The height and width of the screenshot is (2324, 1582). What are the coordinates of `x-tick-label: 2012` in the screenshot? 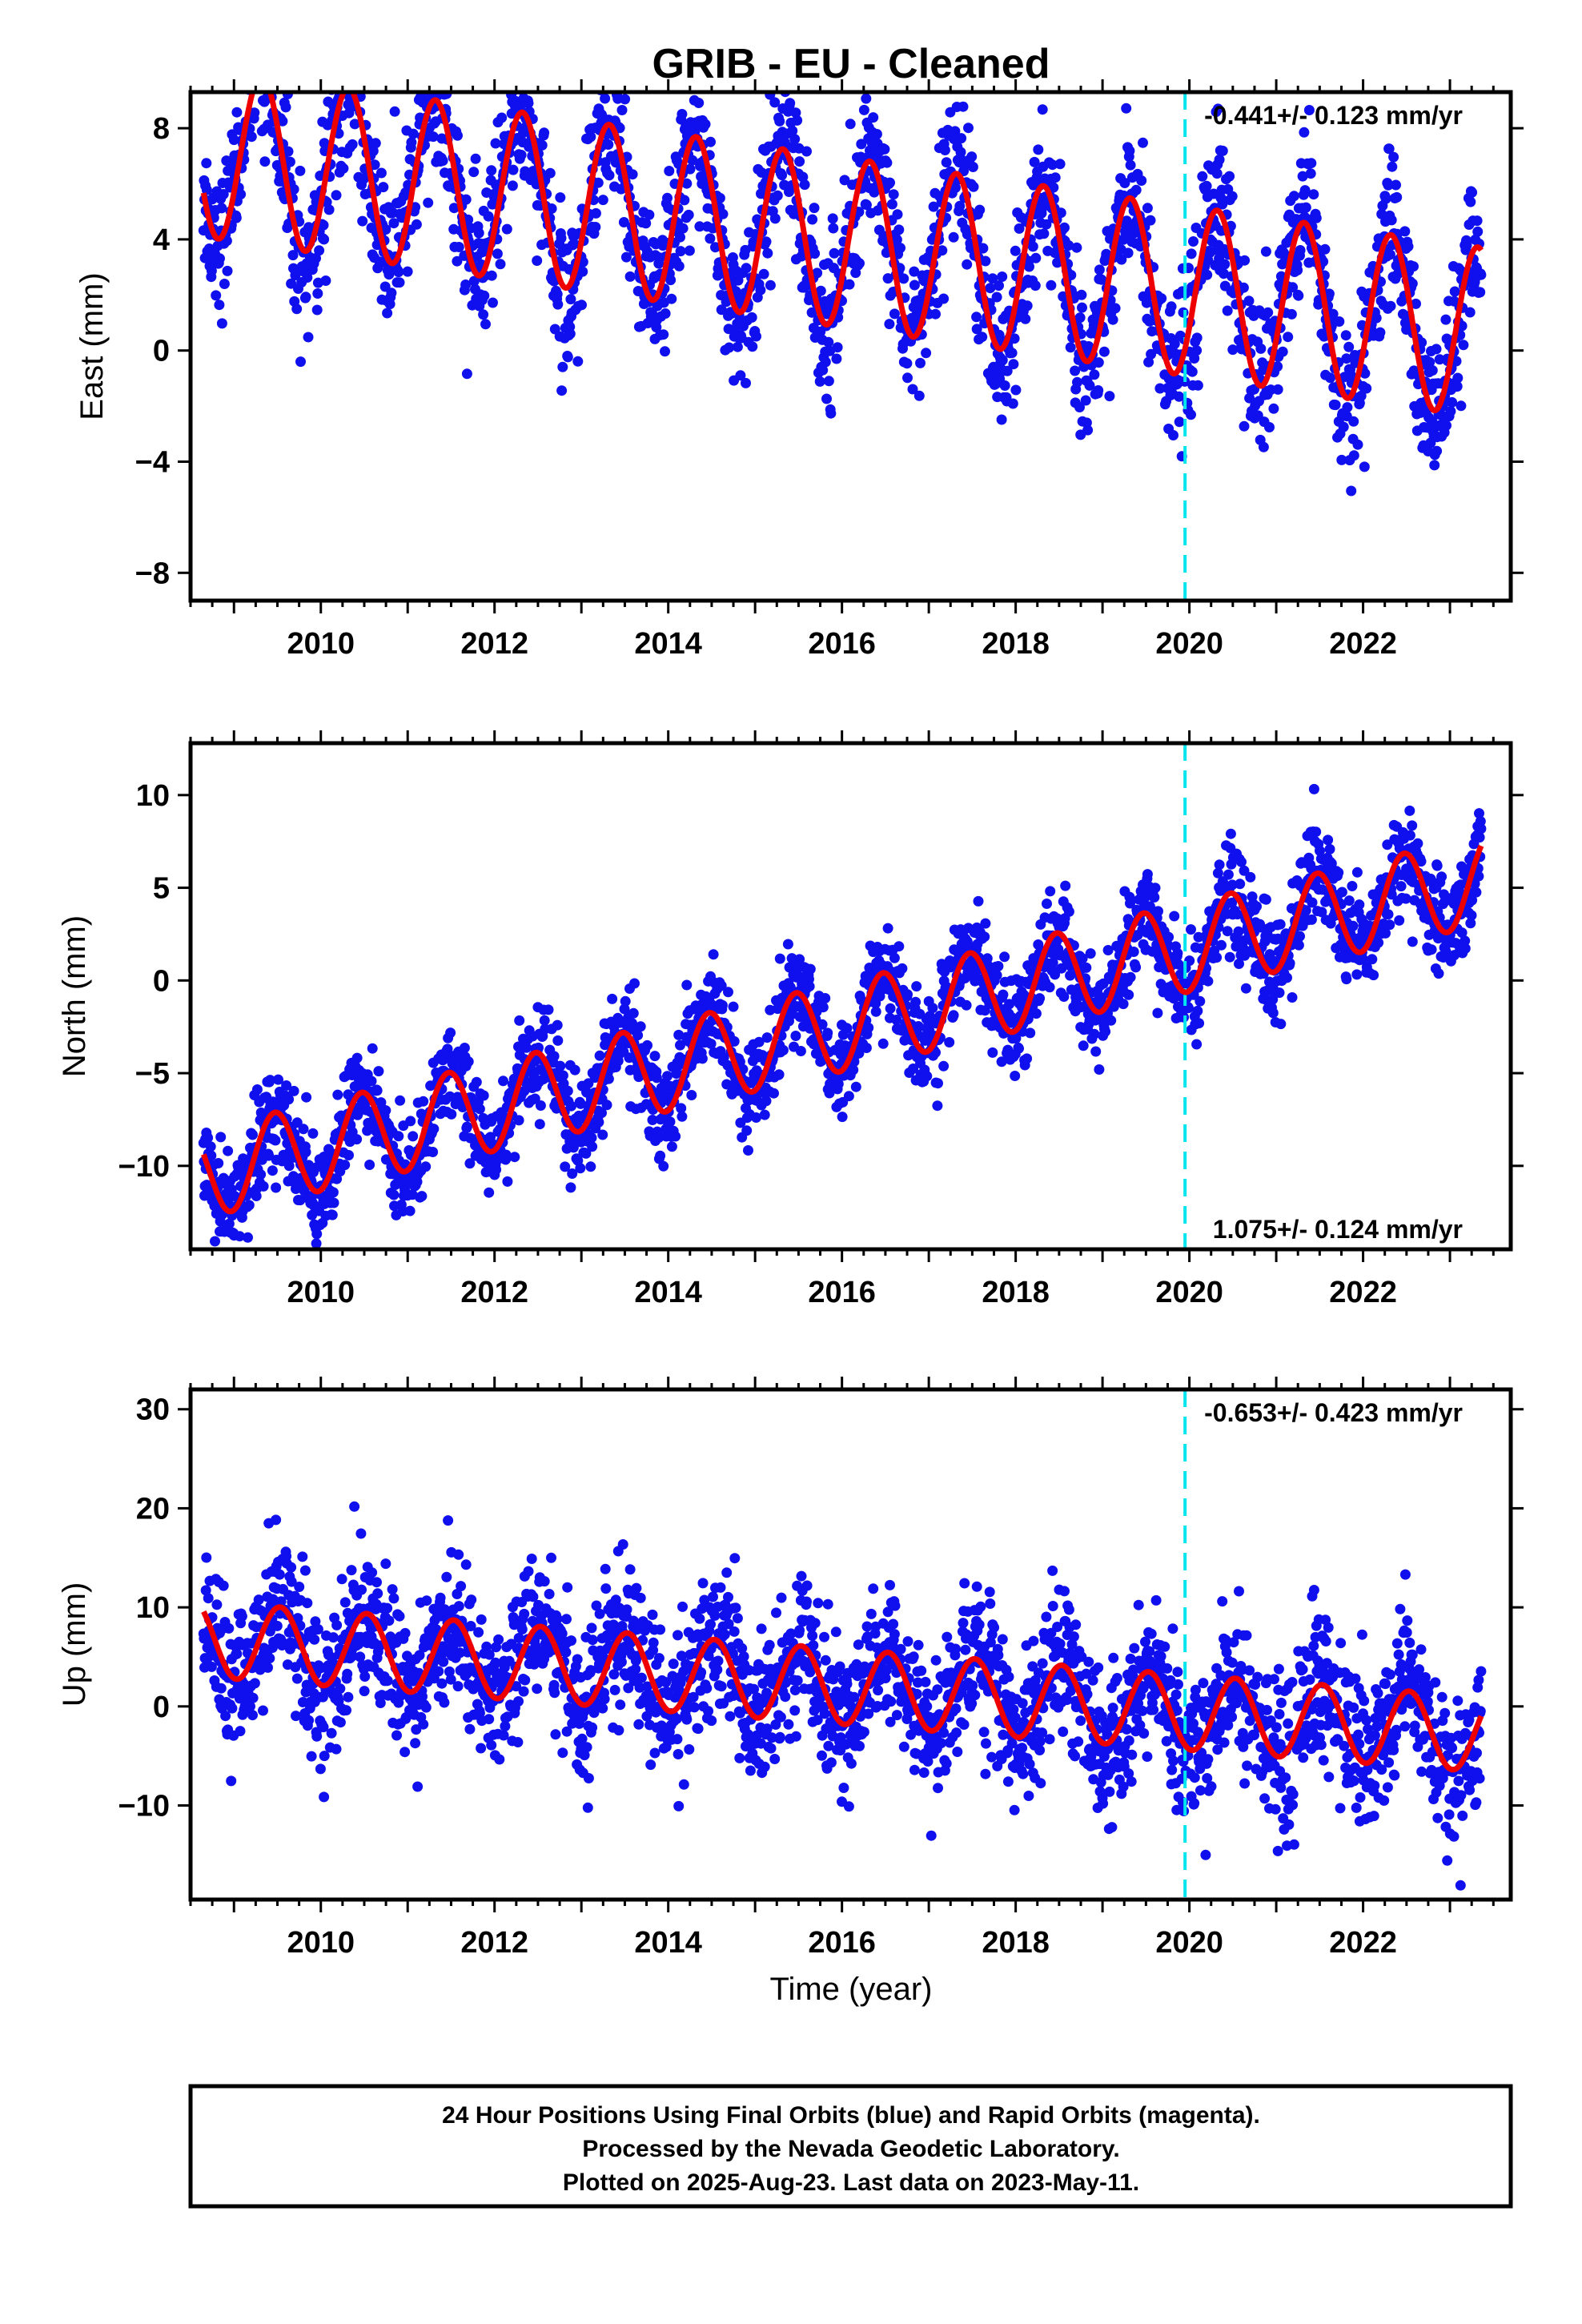 It's located at (494, 644).